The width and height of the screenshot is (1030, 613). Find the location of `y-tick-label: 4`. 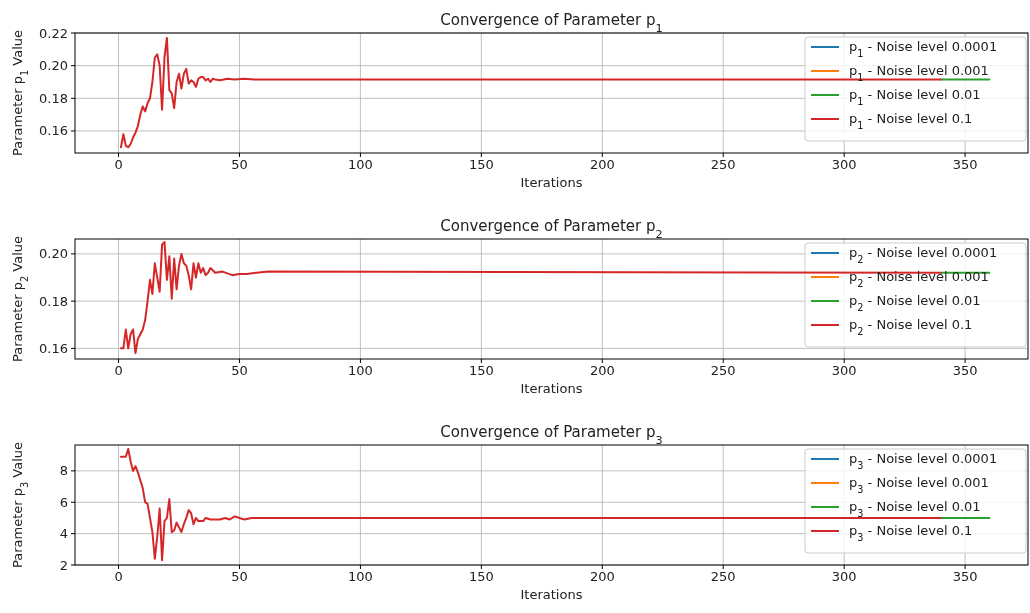

y-tick-label: 4 is located at coordinates (63, 534).